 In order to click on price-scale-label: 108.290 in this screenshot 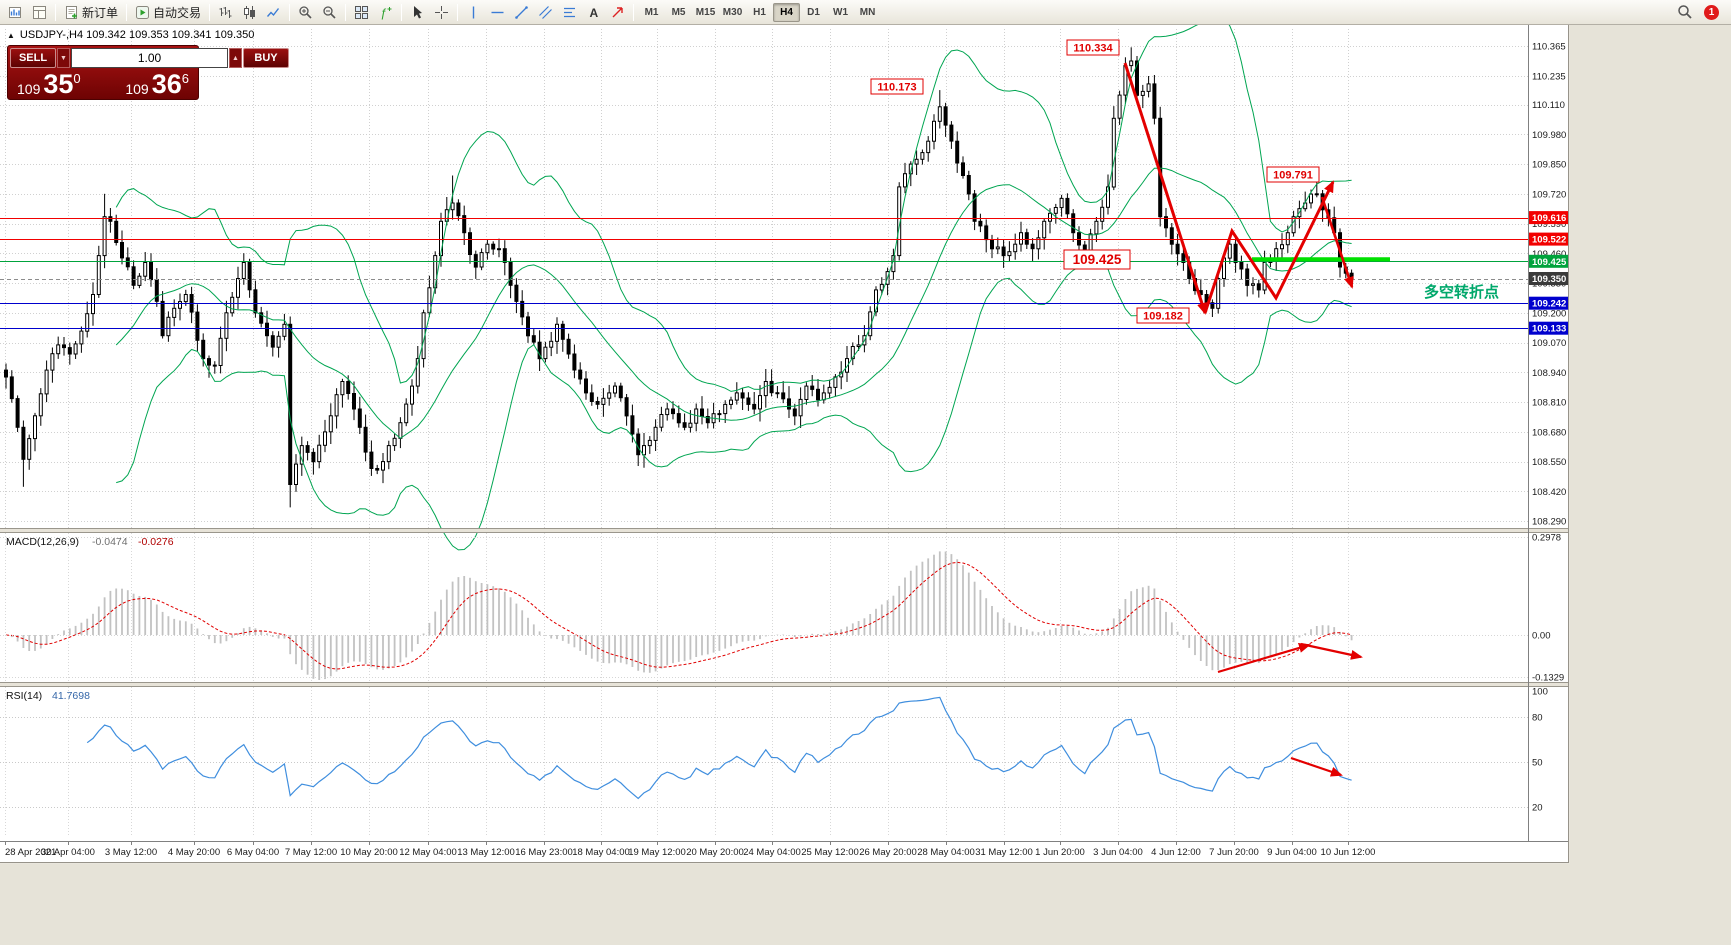, I will do `click(1549, 522)`.